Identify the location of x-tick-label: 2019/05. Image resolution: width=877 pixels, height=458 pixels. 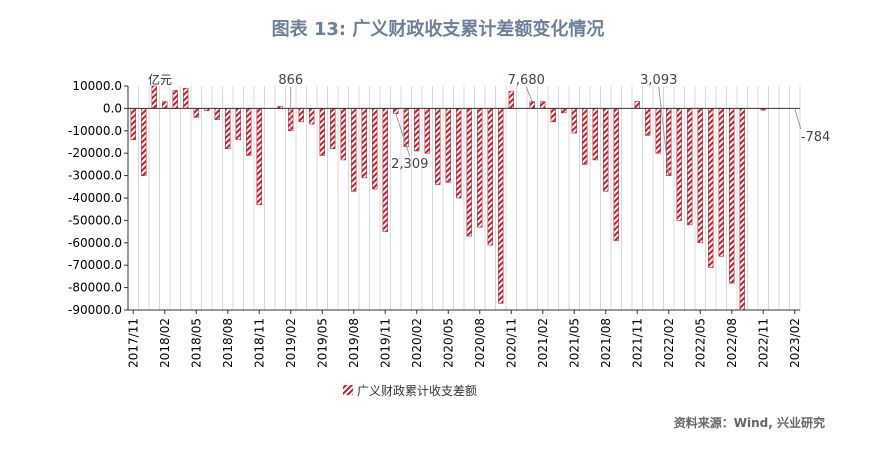
(322, 343).